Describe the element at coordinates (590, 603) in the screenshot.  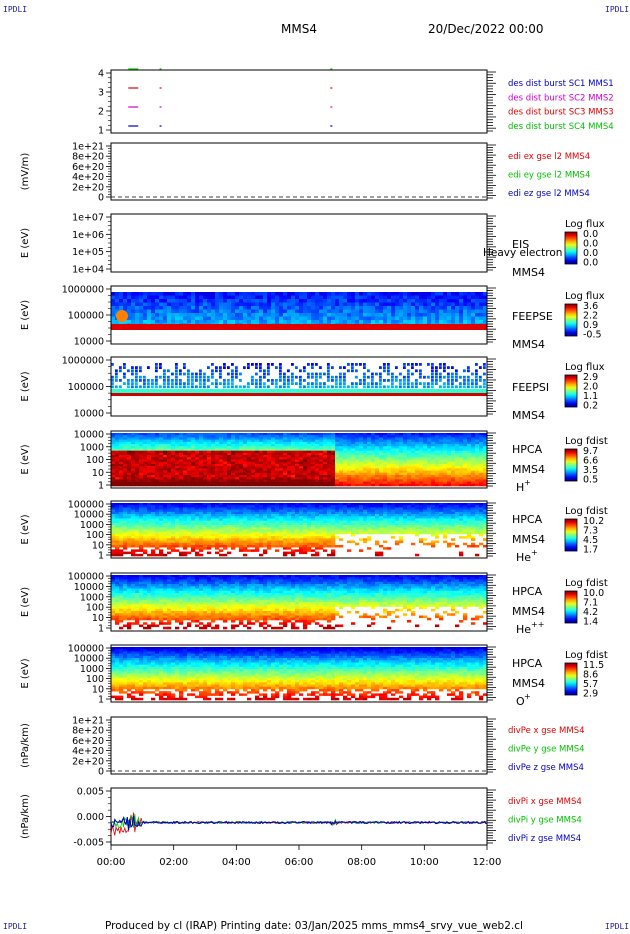
I see `hpca_he2-colorbar-label-1: 7.1` at that location.